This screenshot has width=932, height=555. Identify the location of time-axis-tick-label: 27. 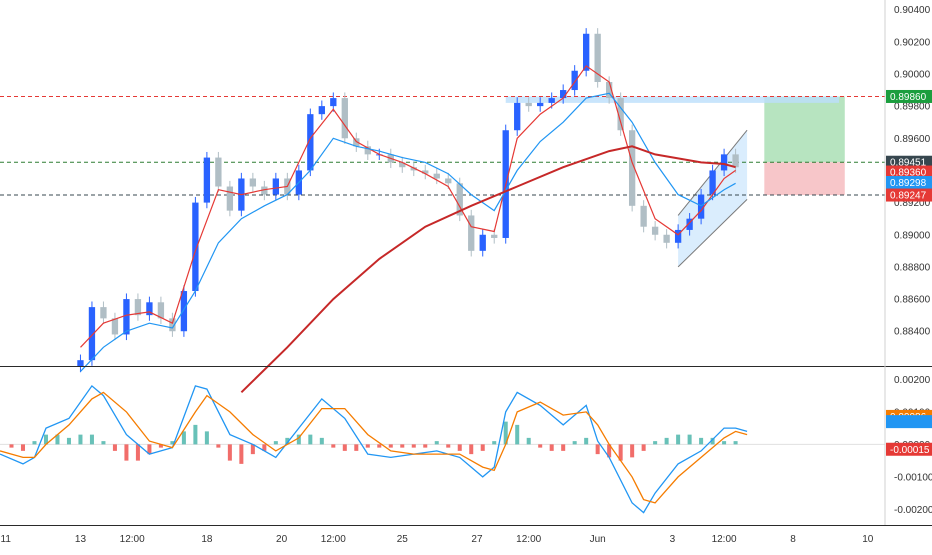
(477, 539).